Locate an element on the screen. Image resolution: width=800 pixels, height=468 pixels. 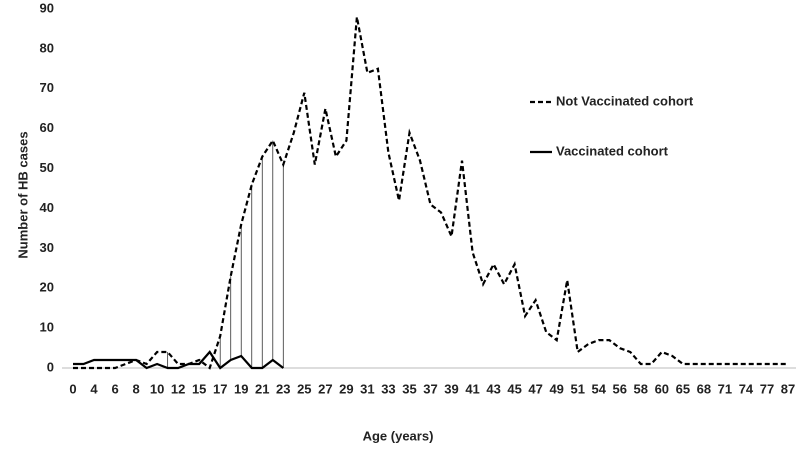
x-tick-label: 37 is located at coordinates (430, 388).